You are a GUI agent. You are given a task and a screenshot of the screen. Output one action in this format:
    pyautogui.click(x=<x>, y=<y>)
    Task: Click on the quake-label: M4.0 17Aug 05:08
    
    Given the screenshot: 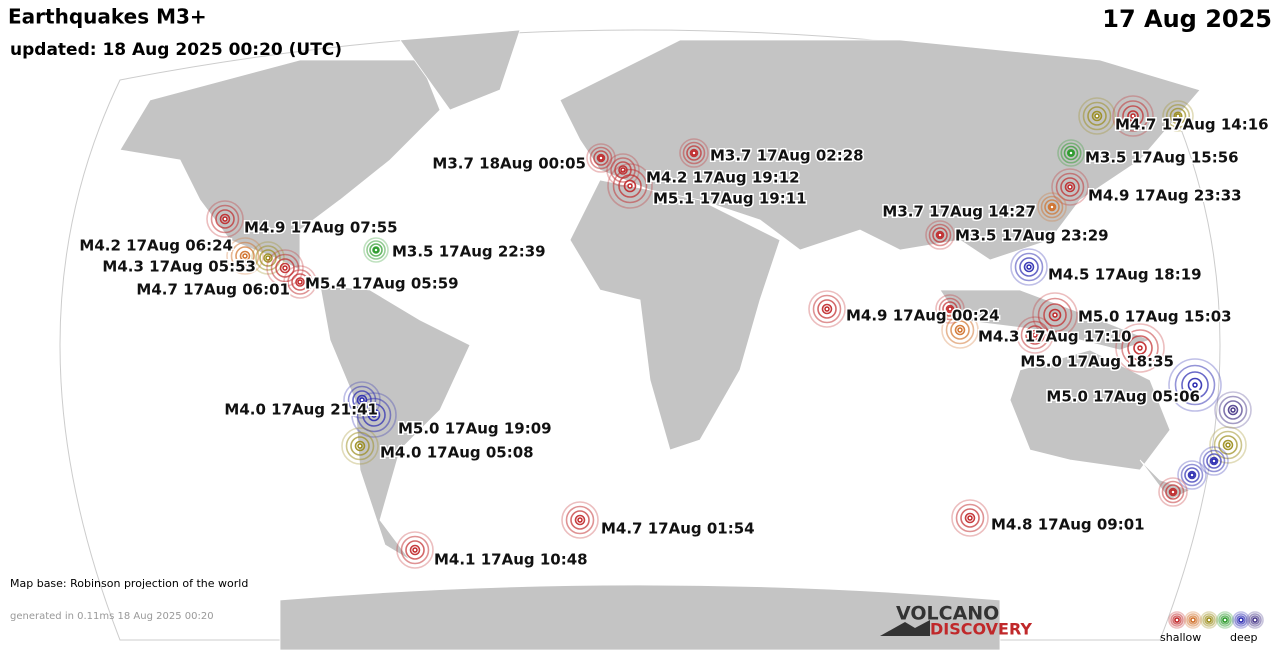 What is the action you would take?
    pyautogui.click(x=457, y=453)
    